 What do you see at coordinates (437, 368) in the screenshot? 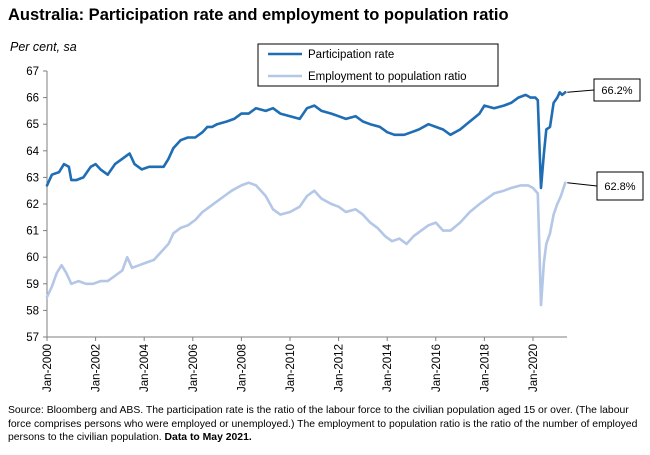
I see `x-tick-label: Jan-2016` at bounding box center [437, 368].